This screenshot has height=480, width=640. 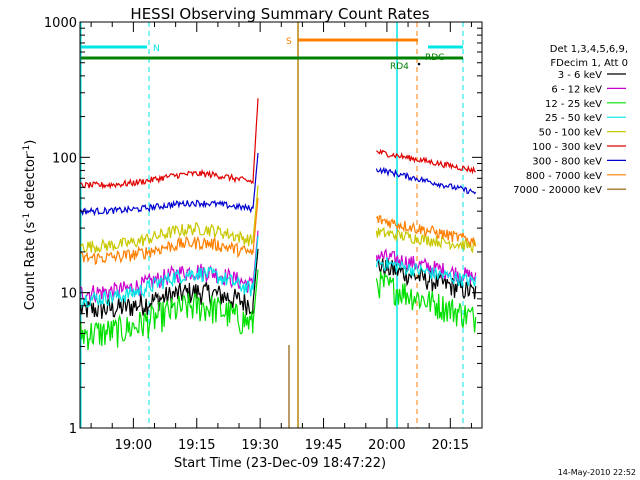 What do you see at coordinates (426, 272) in the screenshot?
I see `series-3-post` at bounding box center [426, 272].